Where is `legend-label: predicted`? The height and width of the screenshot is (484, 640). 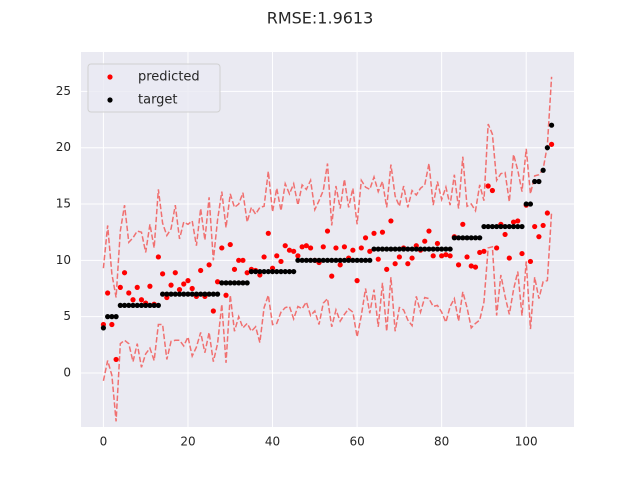
legend-label: predicted is located at coordinates (169, 77).